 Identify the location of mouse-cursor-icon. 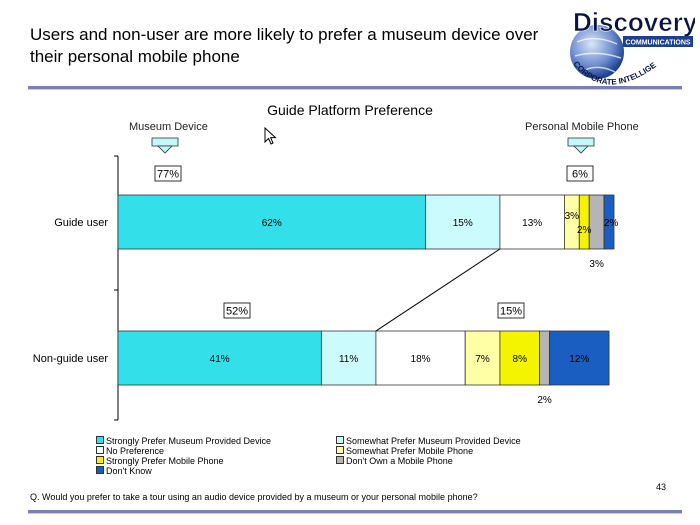
(270, 136).